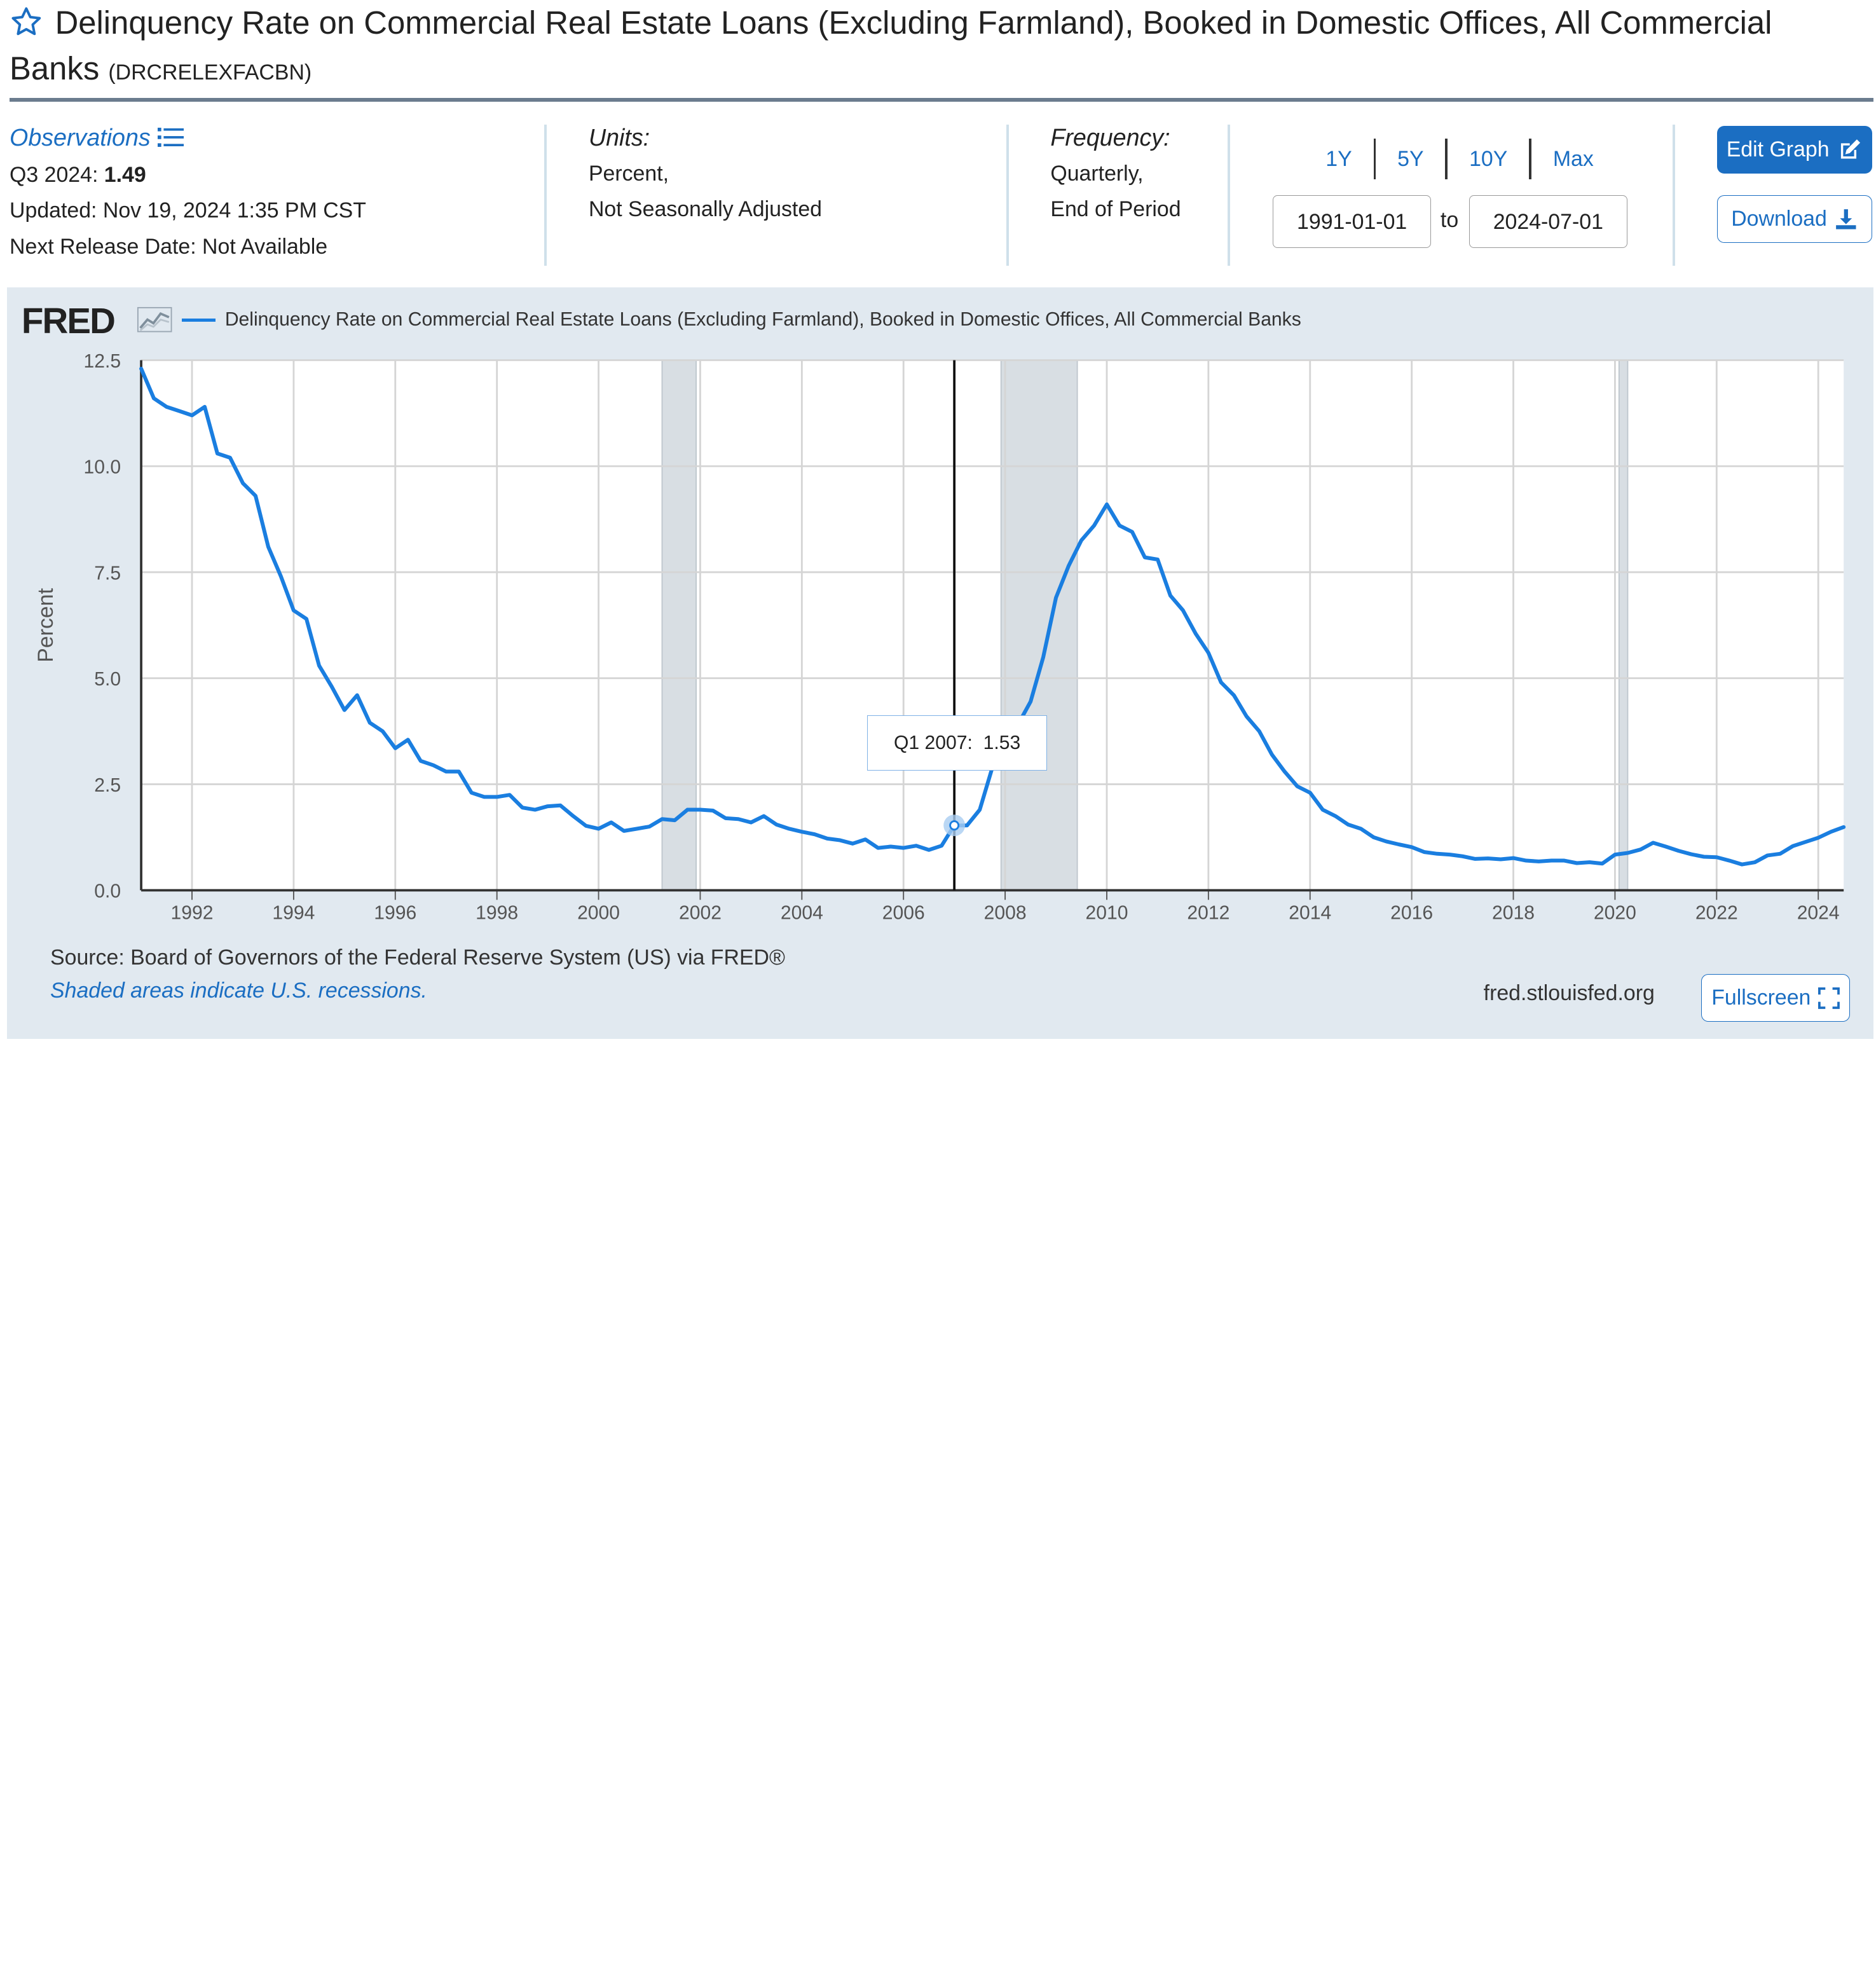  I want to click on download-icon, so click(1846, 220).